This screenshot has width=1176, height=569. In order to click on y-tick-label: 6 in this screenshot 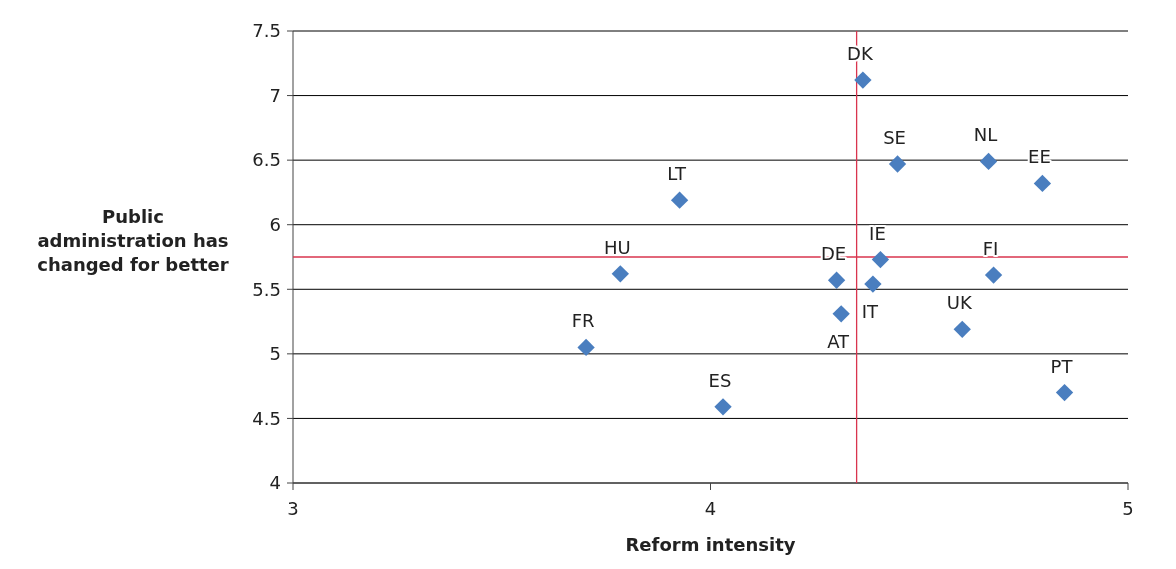, I will do `click(275, 225)`.